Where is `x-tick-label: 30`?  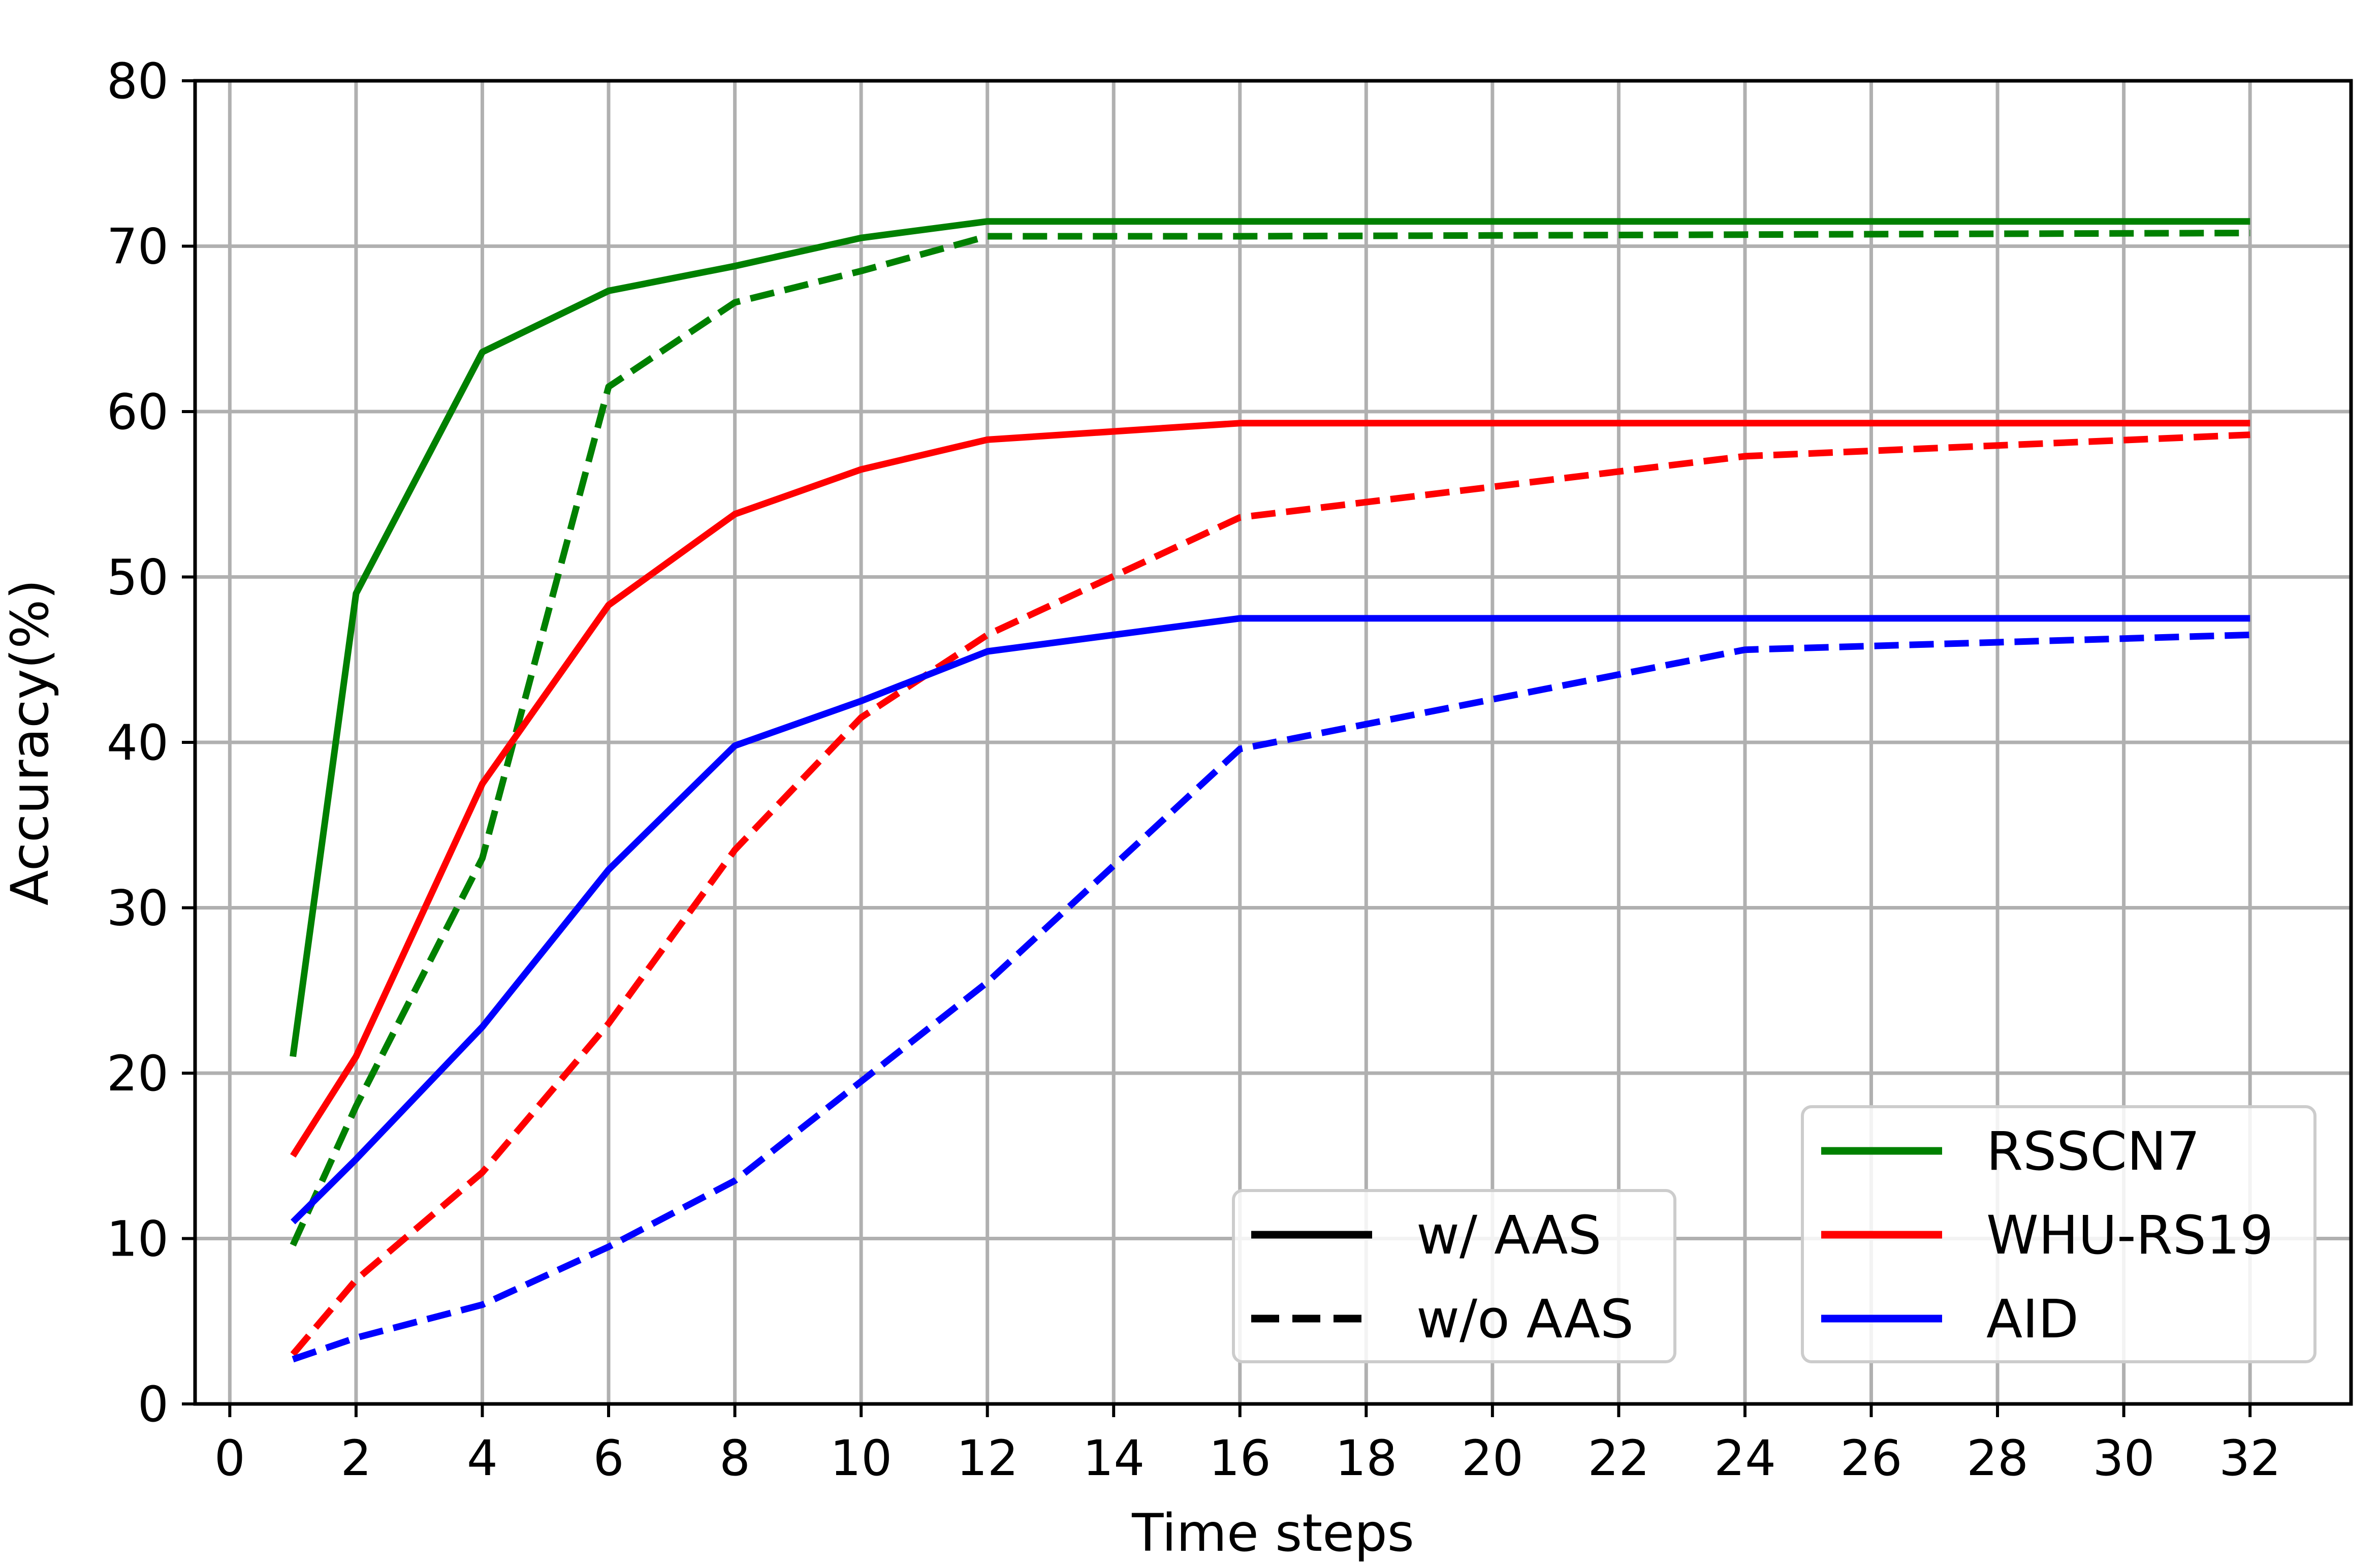 x-tick-label: 30 is located at coordinates (2124, 1458).